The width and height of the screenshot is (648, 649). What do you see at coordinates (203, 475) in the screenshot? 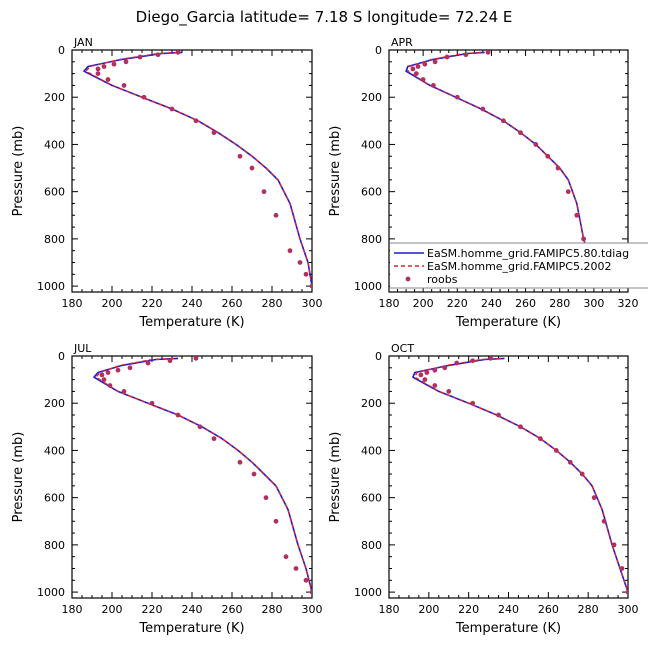
I see `model-line-2002` at bounding box center [203, 475].